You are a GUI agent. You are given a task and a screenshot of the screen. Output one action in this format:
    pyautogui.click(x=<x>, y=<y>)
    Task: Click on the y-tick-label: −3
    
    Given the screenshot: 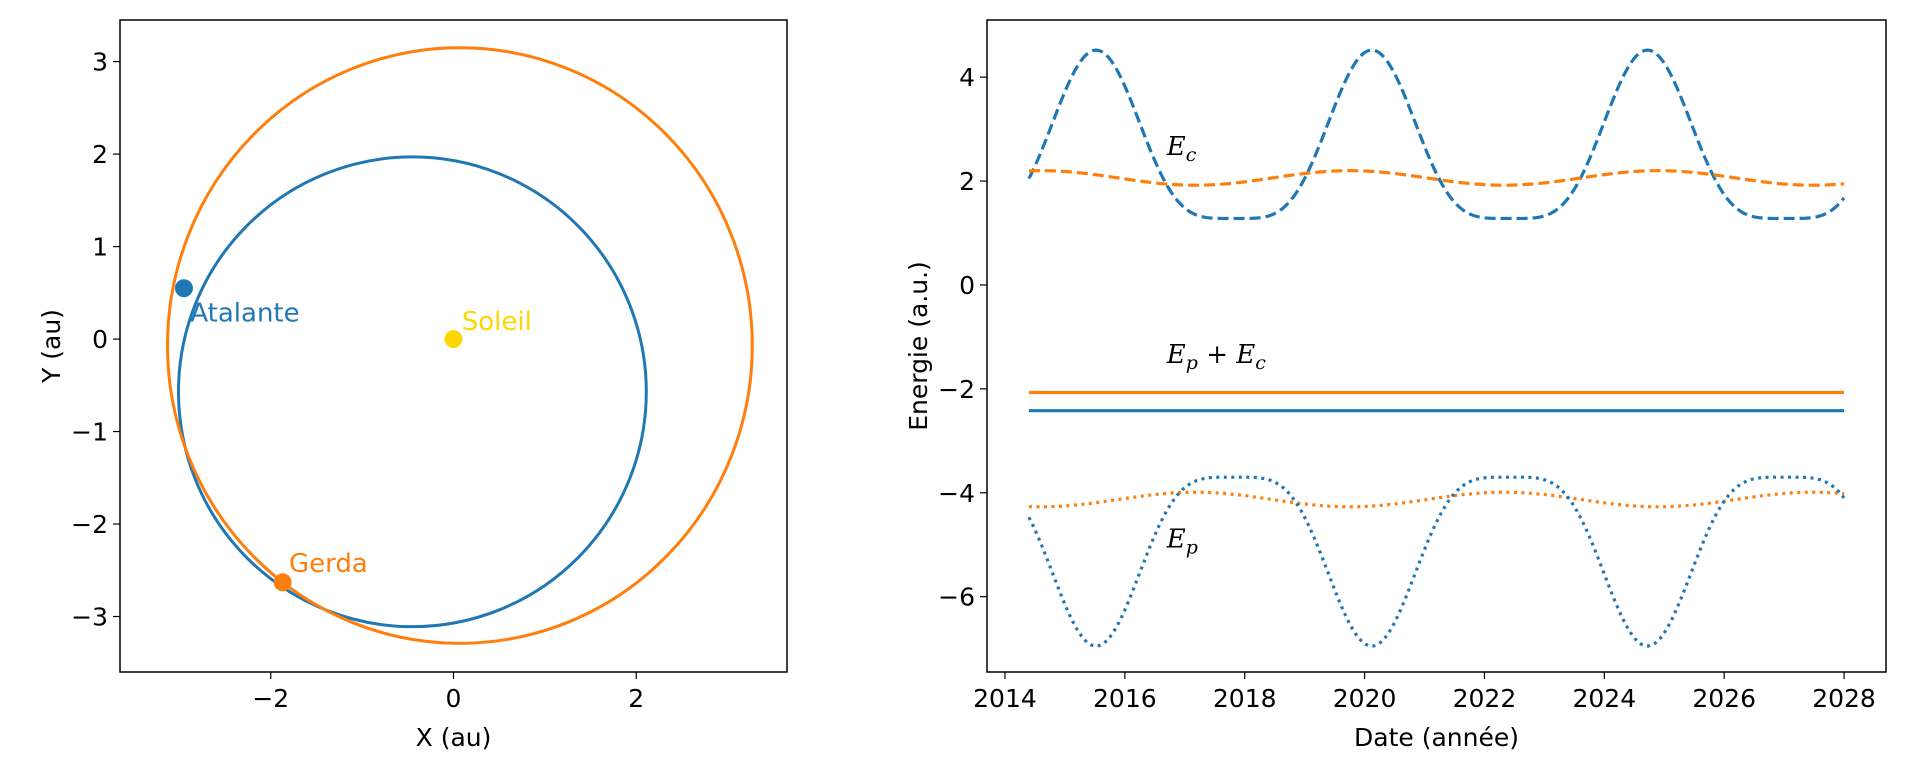 What is the action you would take?
    pyautogui.click(x=89, y=617)
    